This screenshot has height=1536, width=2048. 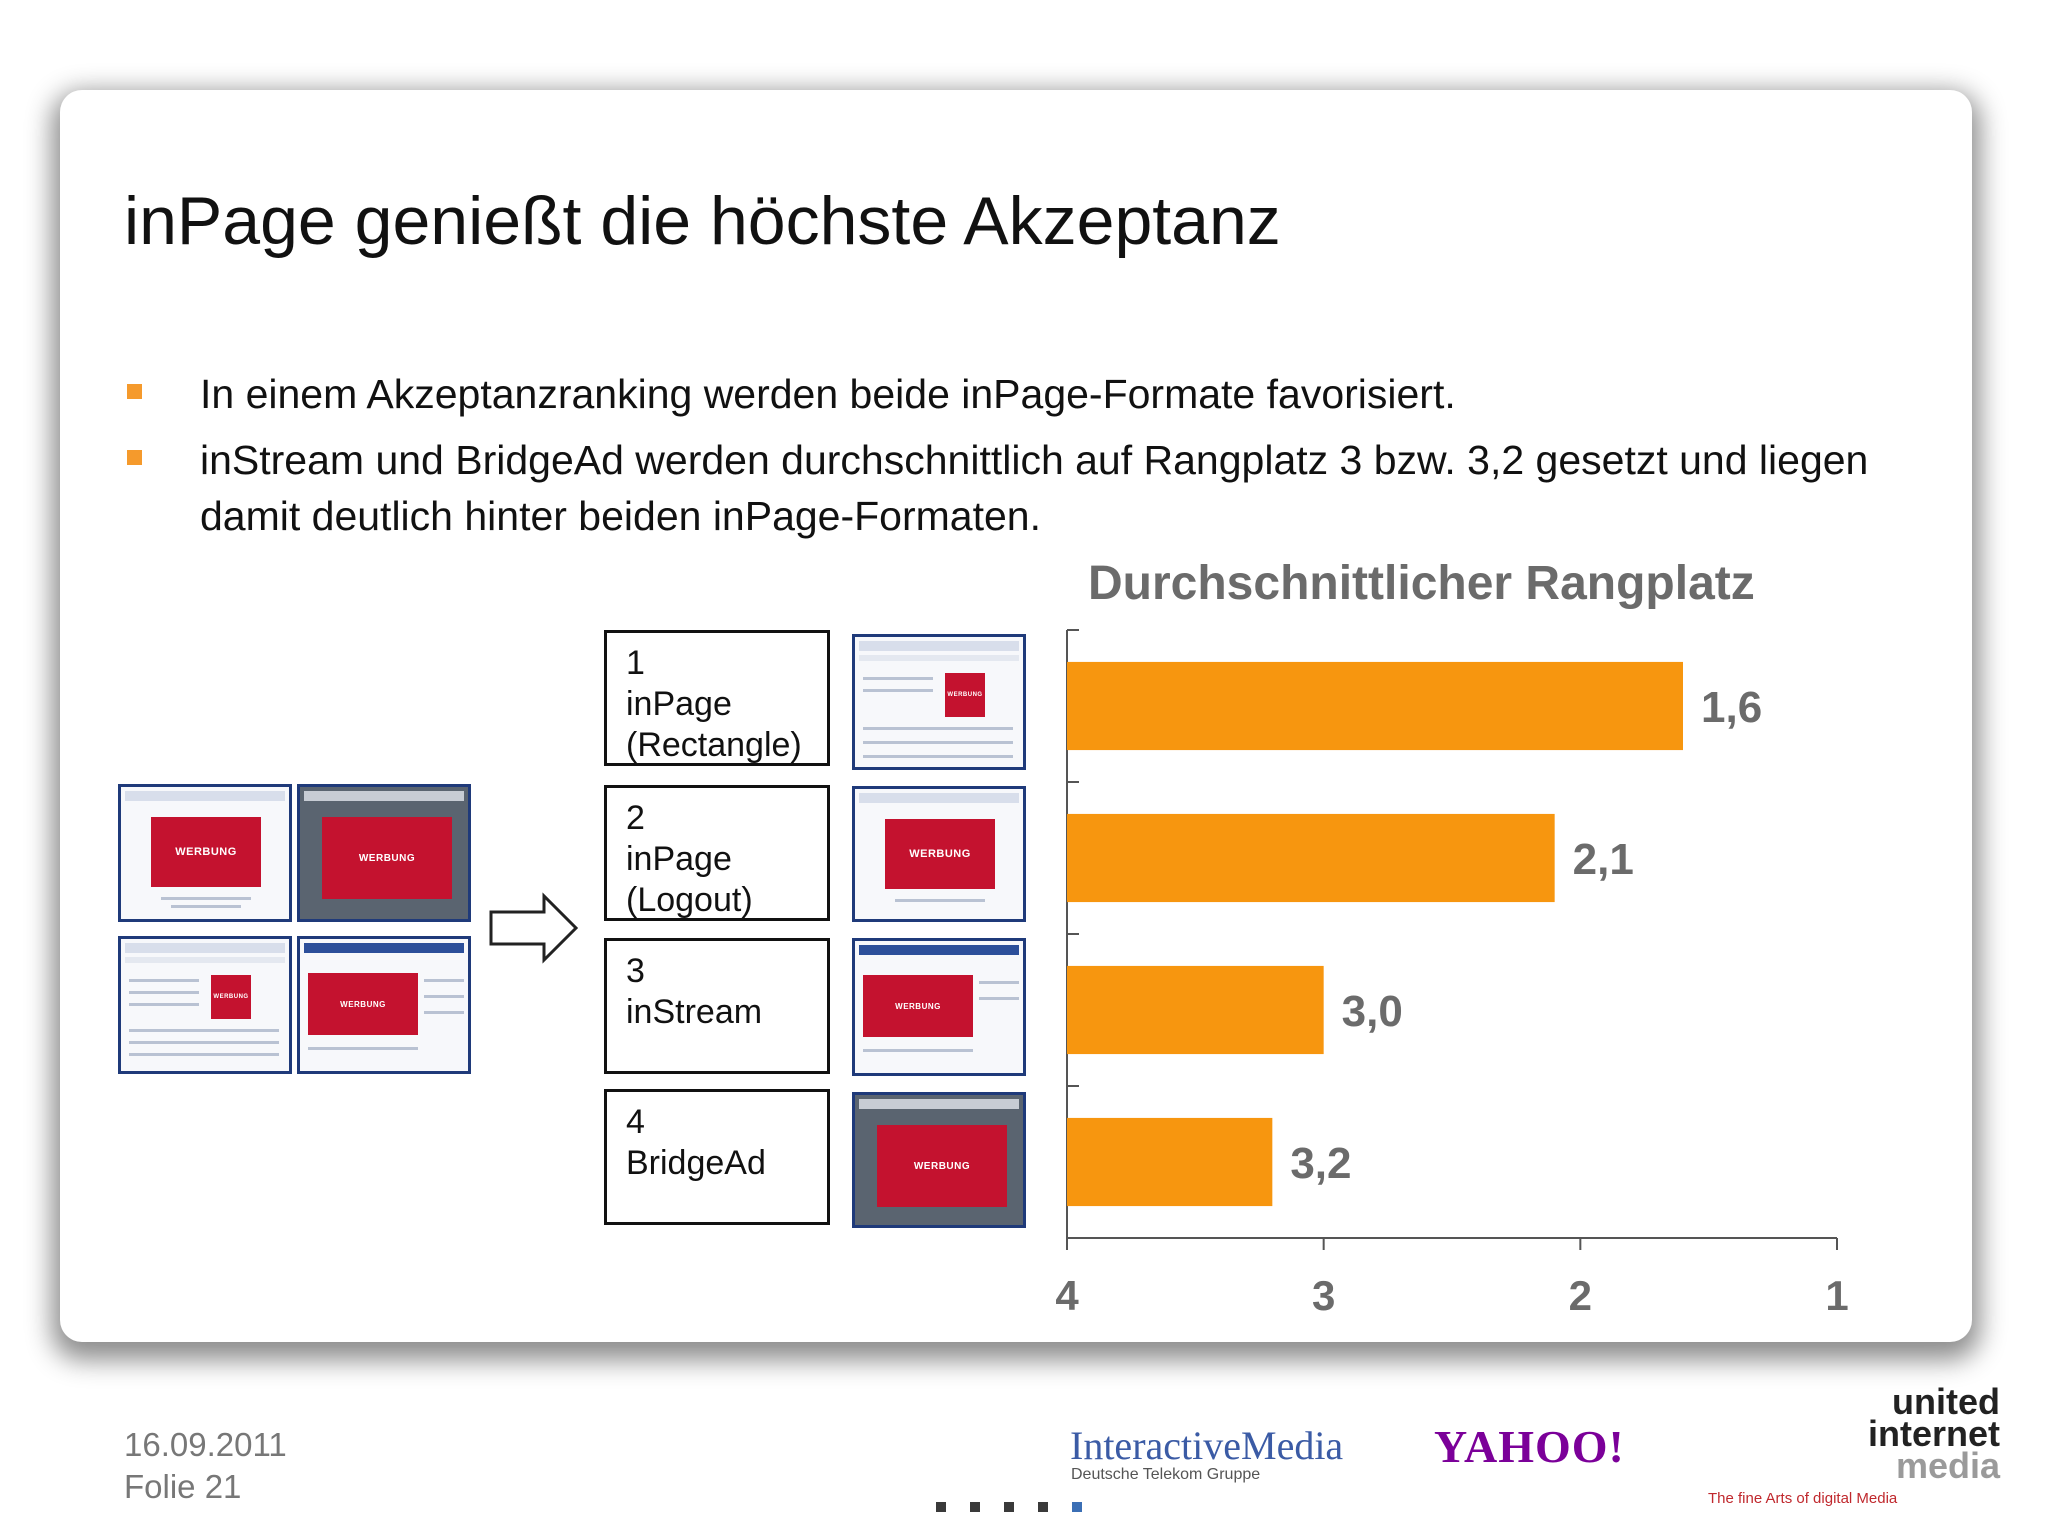 I want to click on slide-progress-dots, so click(x=1021, y=1508).